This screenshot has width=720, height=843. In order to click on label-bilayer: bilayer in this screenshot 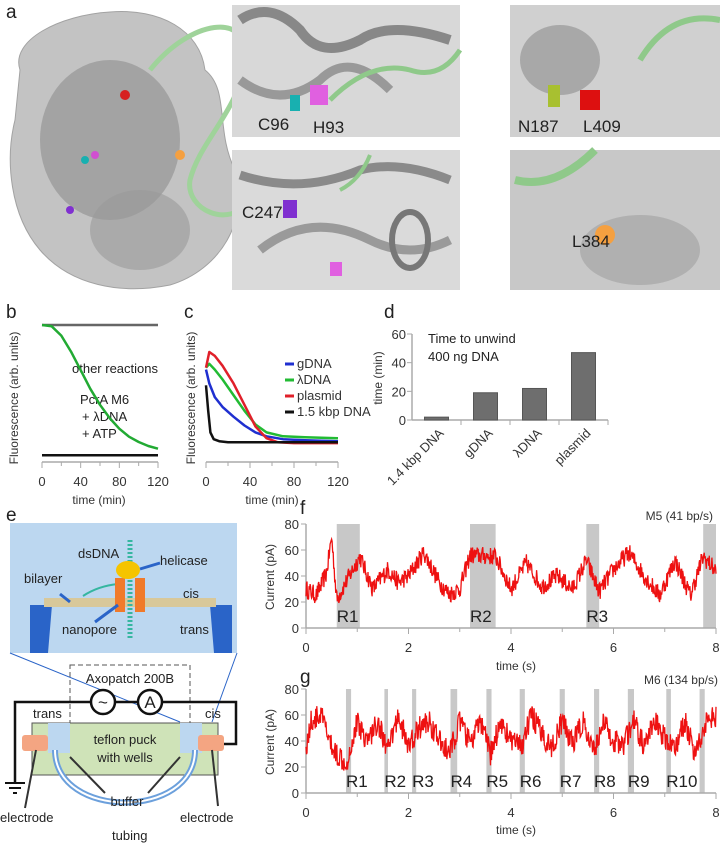, I will do `click(43, 578)`.